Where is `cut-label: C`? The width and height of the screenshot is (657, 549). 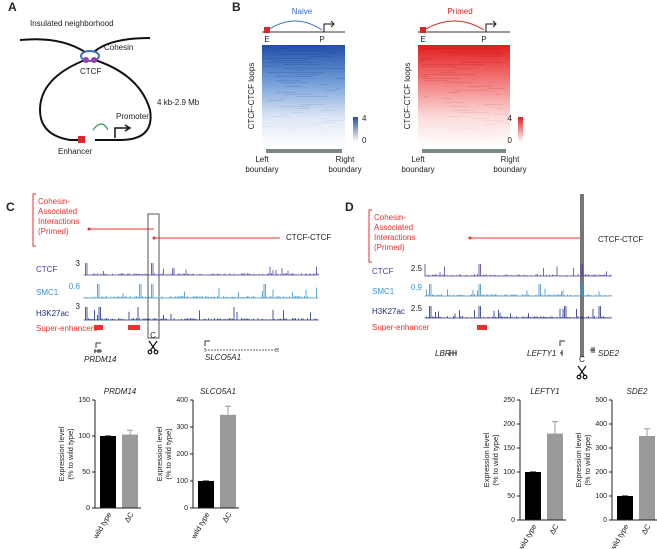 cut-label: C is located at coordinates (153, 335).